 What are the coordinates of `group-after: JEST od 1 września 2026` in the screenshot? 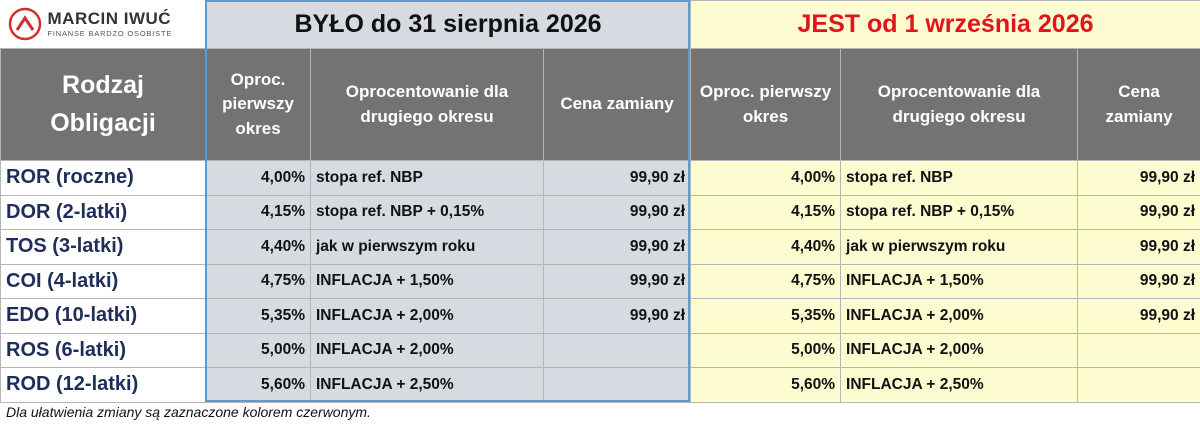 It's located at (945, 24).